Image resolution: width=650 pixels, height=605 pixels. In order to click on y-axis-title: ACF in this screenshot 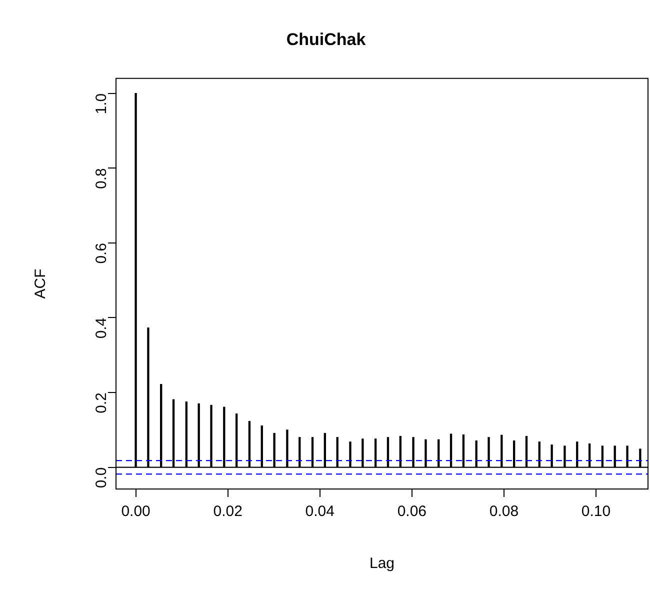, I will do `click(41, 283)`.